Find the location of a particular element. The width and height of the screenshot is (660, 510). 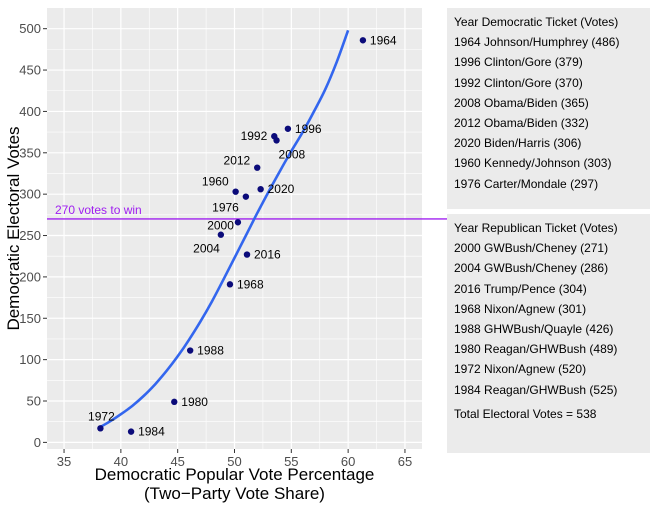

x-tick-label: 60 is located at coordinates (348, 461).